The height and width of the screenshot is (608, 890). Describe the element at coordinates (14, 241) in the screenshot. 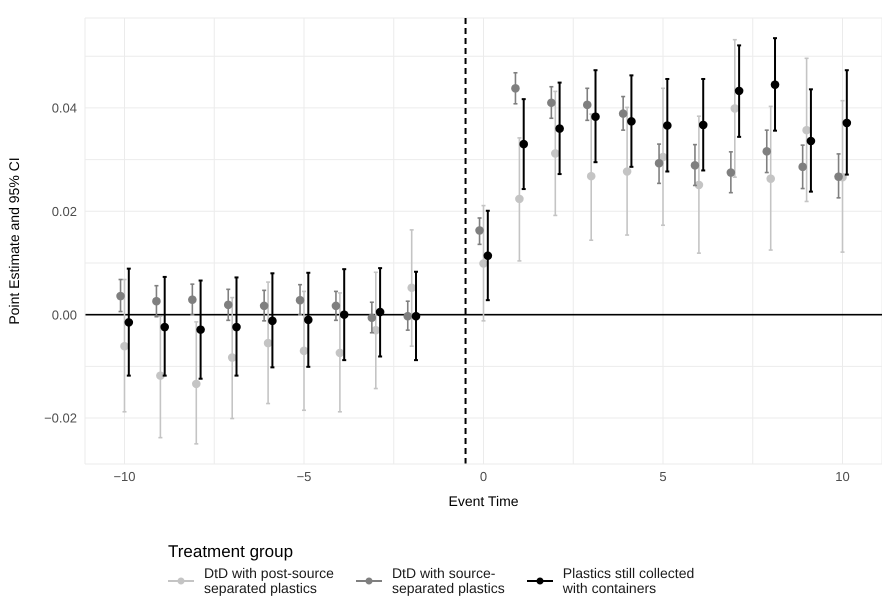

I see `y-axis-title: Point Estimate and 95% CI` at that location.